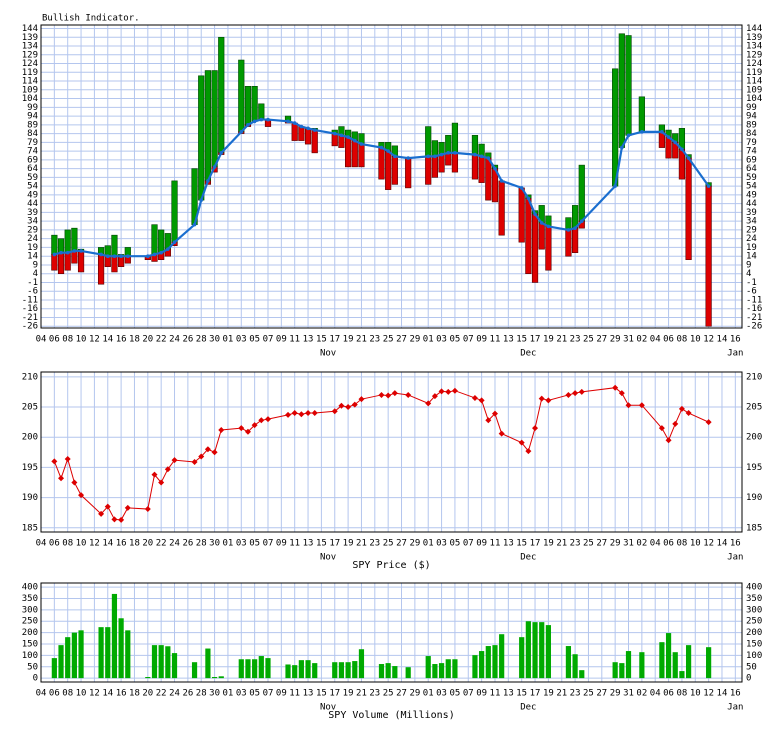 The width and height of the screenshot is (784, 729). I want to click on y-tick-label-right: 139, so click(754, 38).